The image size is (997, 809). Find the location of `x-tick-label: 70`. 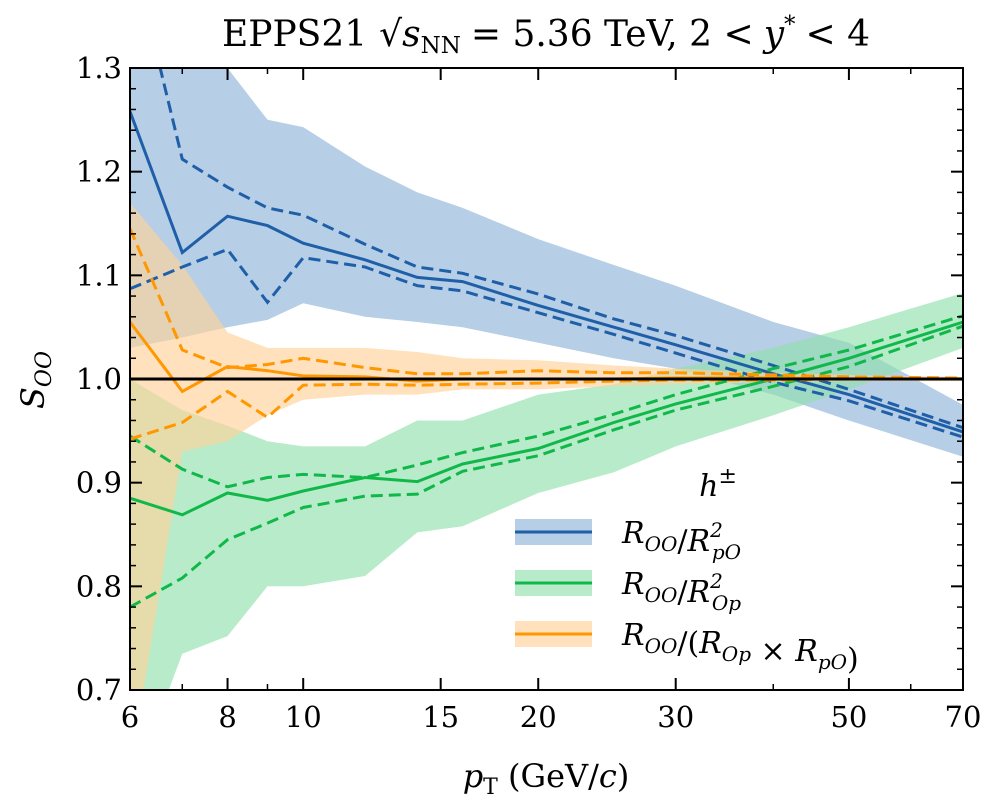

x-tick-label: 70 is located at coordinates (963, 717).